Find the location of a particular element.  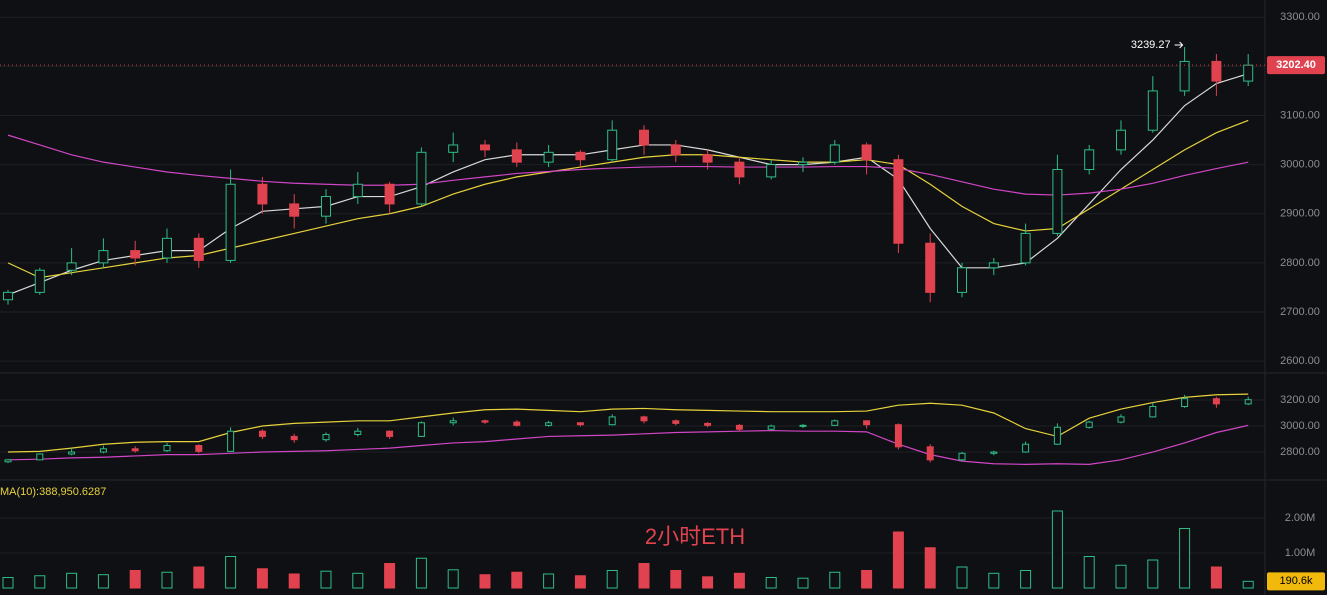

y-tick-label: 3200.00 is located at coordinates (1300, 400).